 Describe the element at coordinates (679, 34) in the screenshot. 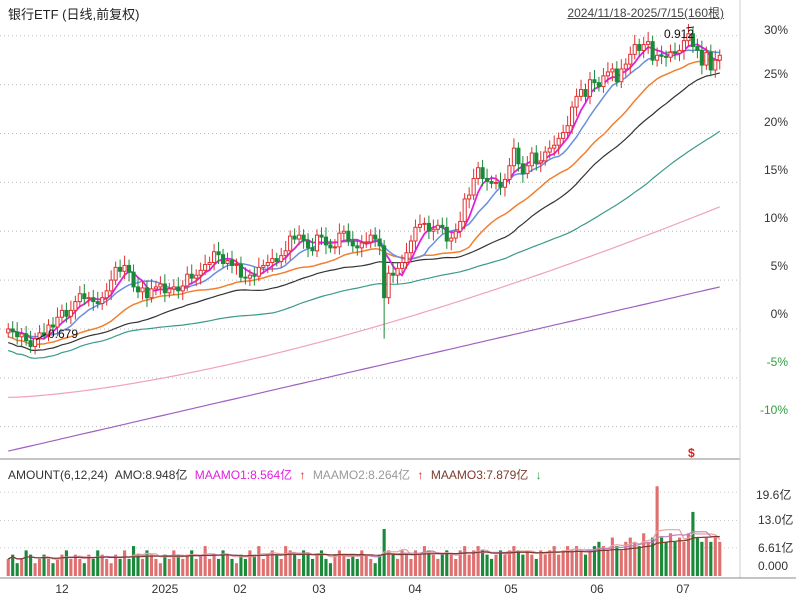

I see `high-annotation: 0.912` at that location.